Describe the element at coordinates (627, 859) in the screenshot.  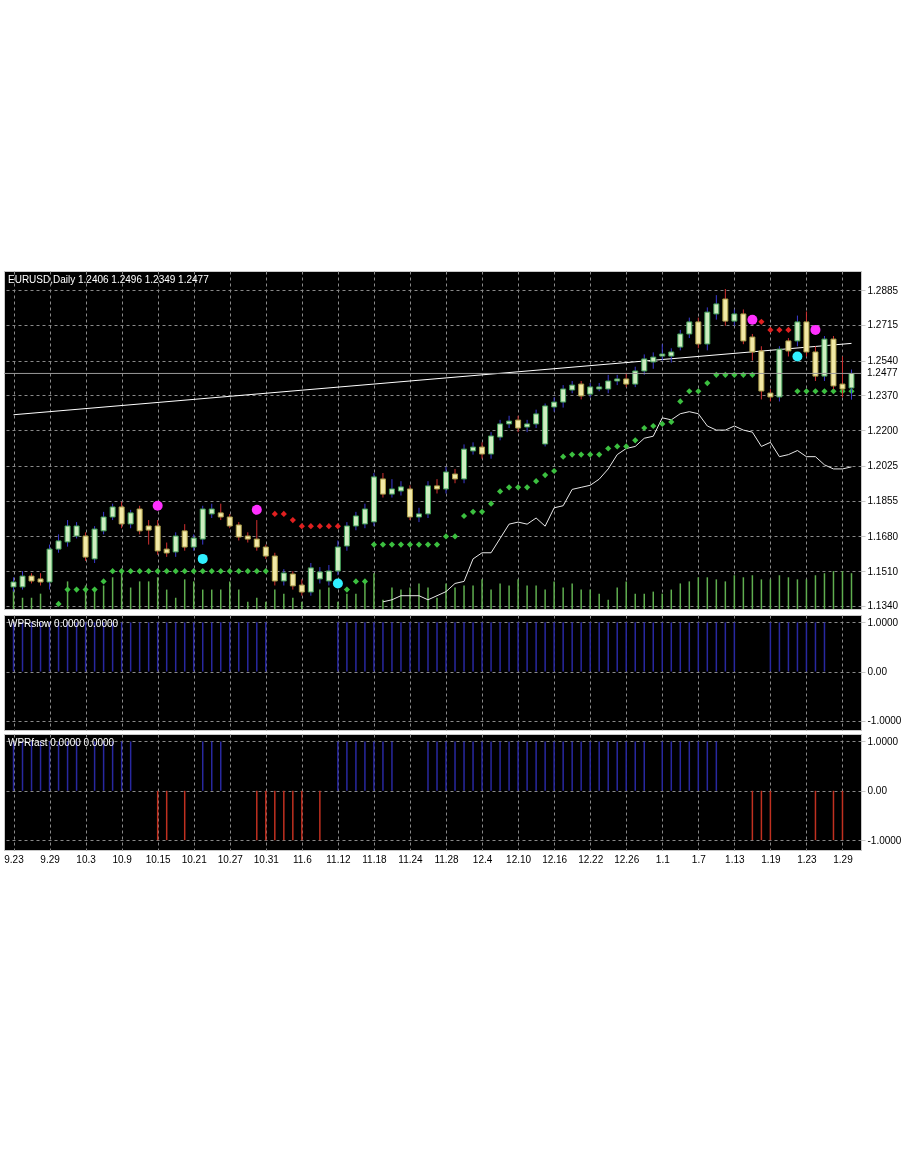
I see `x-tick-label: 12.26` at that location.